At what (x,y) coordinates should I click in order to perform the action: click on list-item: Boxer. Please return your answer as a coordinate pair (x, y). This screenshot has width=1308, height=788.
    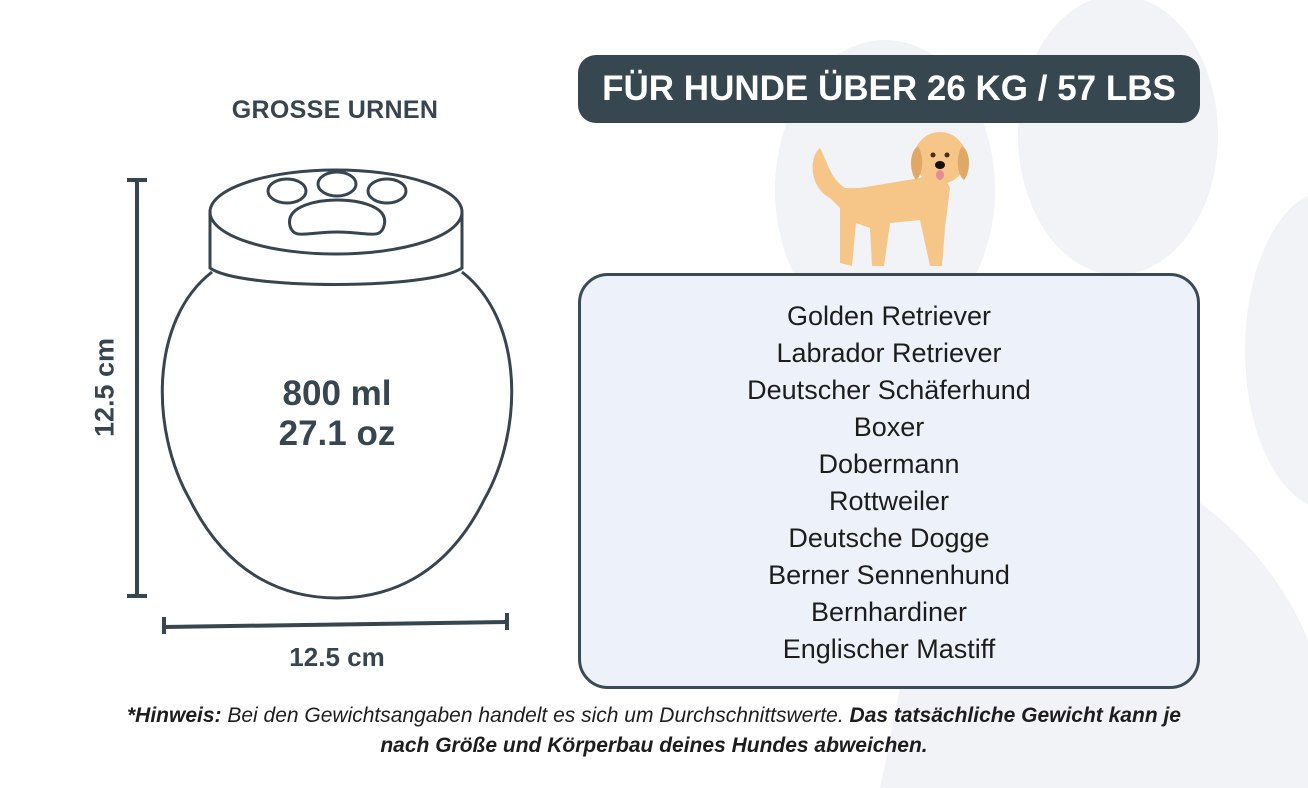
    Looking at the image, I should click on (889, 427).